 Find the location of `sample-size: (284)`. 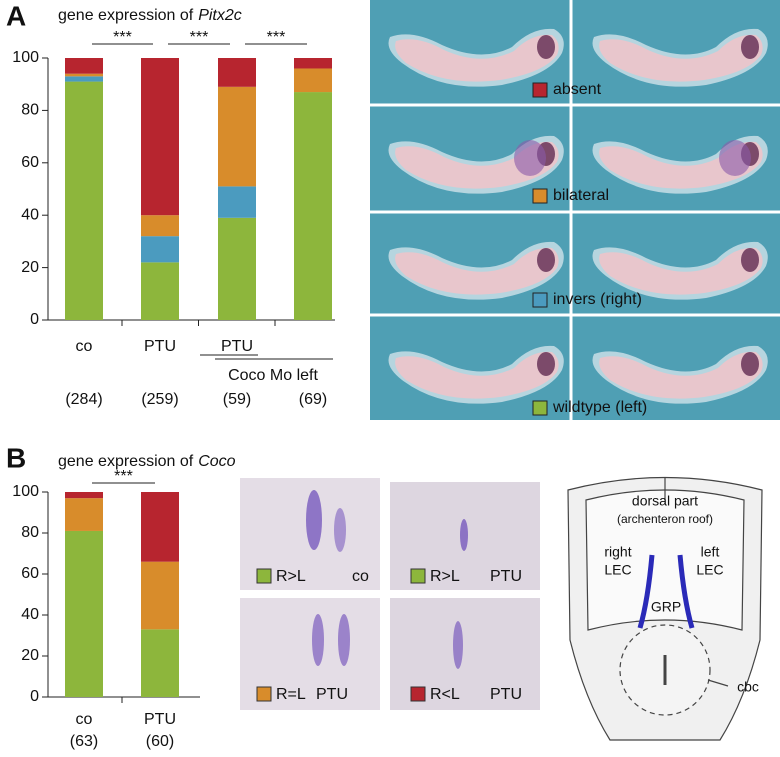

sample-size: (284) is located at coordinates (83, 399).